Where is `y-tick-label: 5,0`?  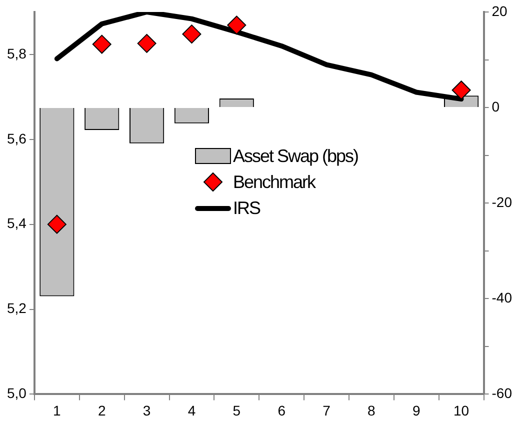 y-tick-label: 5,0 is located at coordinates (16, 393).